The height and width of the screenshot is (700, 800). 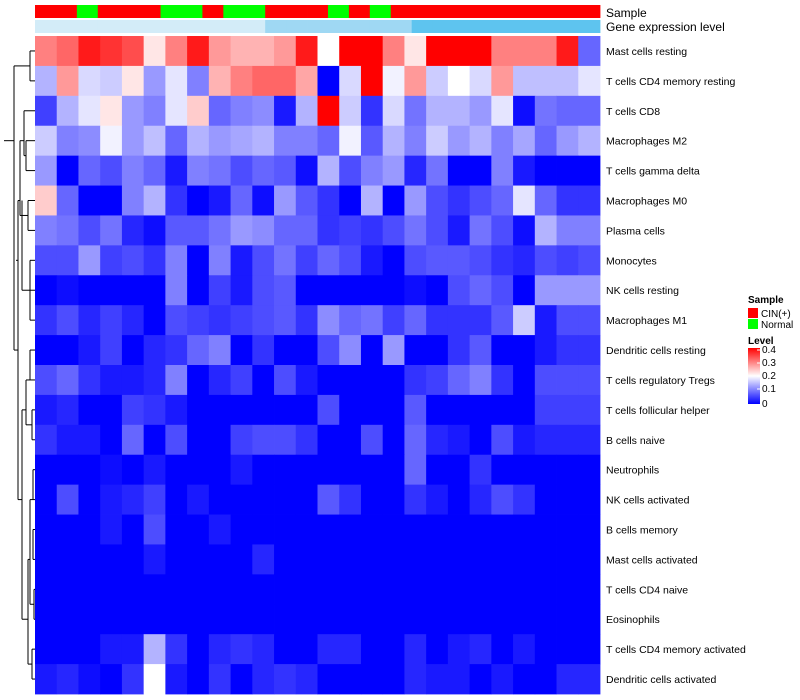 What do you see at coordinates (631, 261) in the screenshot?
I see `row-label: Monocytes` at bounding box center [631, 261].